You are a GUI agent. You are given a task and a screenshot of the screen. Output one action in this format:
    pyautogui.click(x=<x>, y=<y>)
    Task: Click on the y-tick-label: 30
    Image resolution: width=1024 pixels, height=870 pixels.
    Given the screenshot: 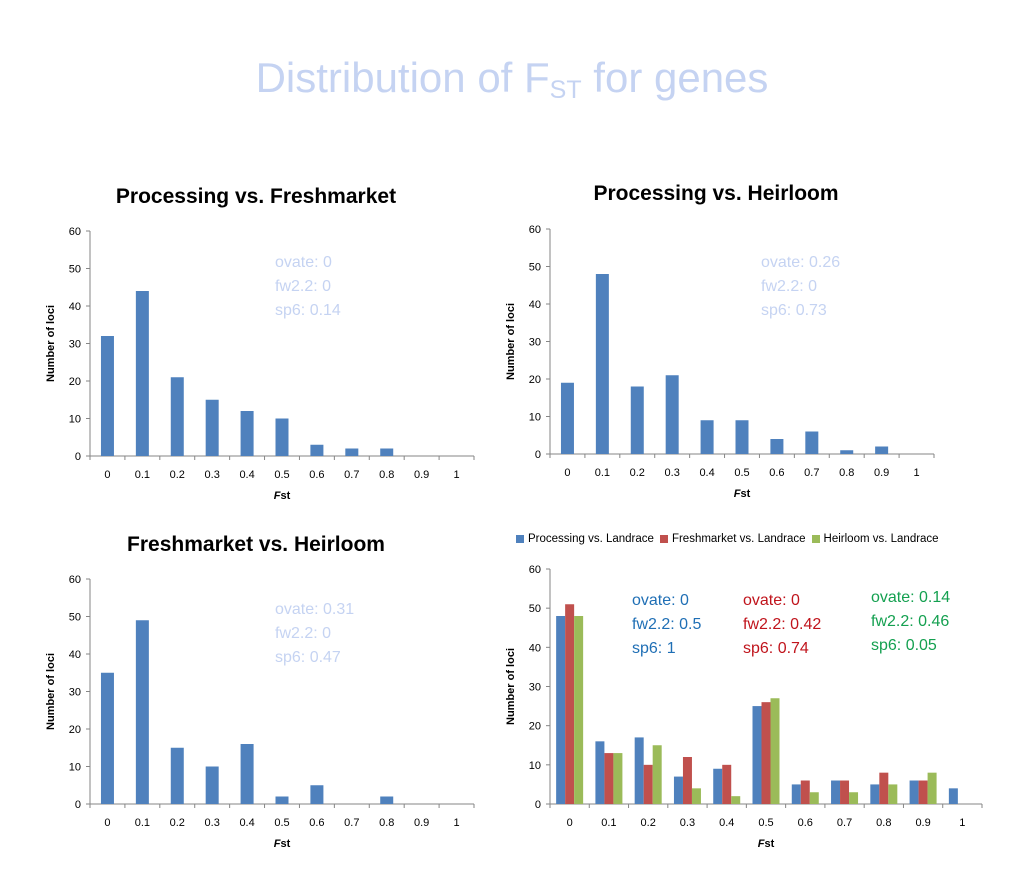 What is the action you would take?
    pyautogui.click(x=535, y=688)
    